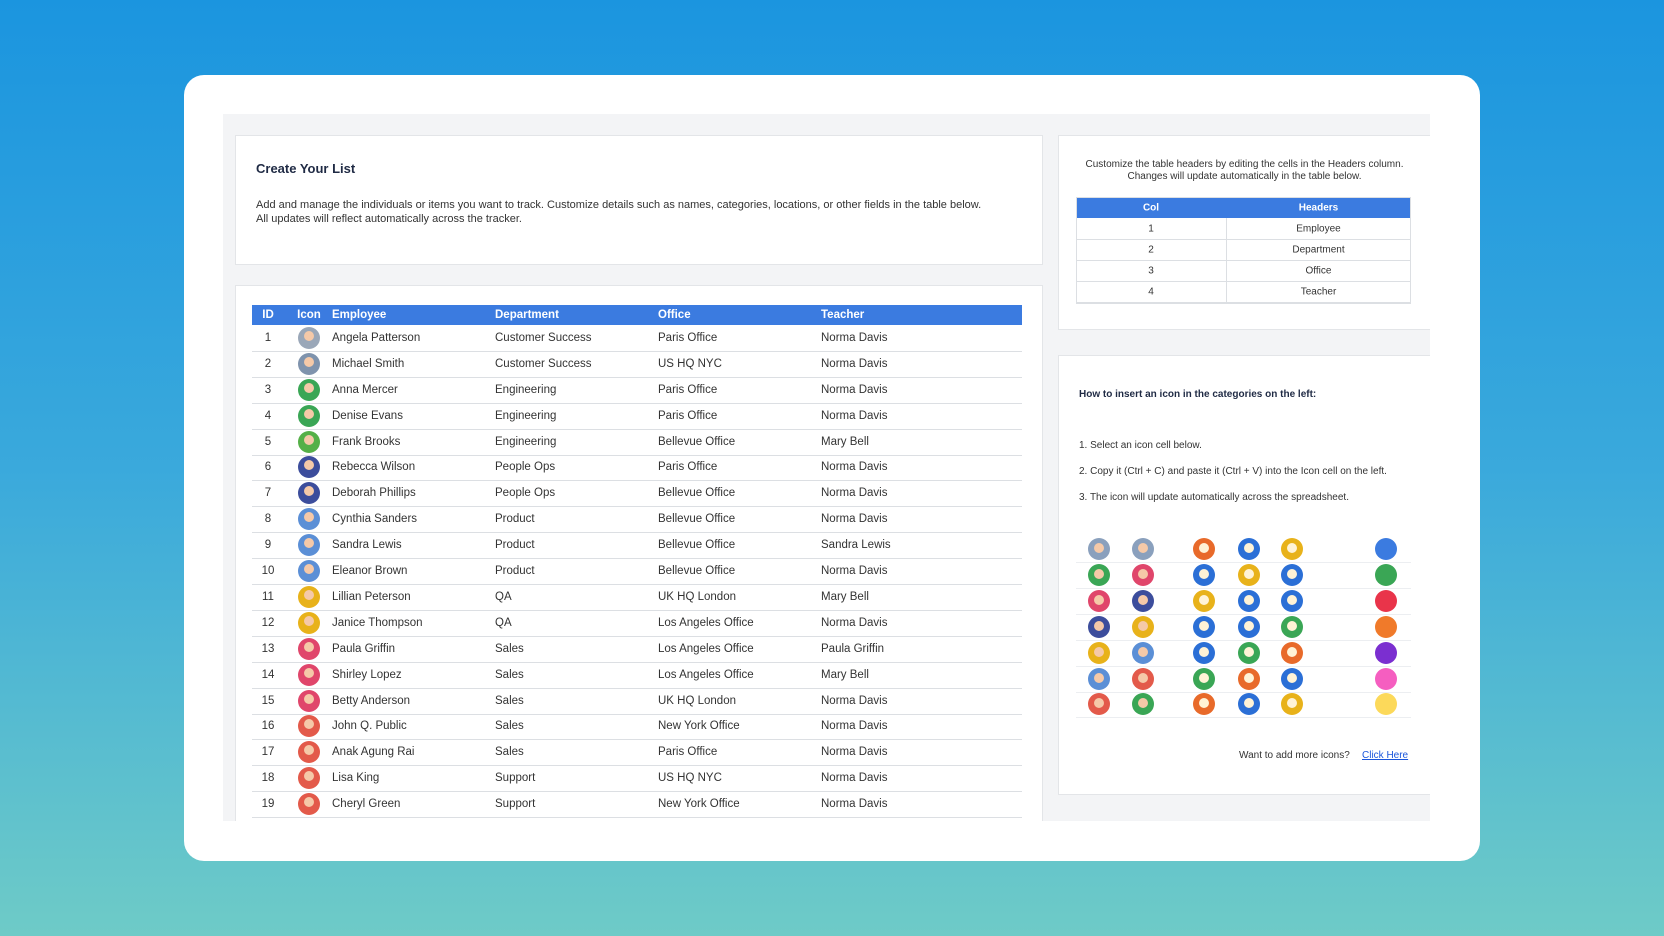  What do you see at coordinates (1151, 228) in the screenshot?
I see `config-cell: 1` at bounding box center [1151, 228].